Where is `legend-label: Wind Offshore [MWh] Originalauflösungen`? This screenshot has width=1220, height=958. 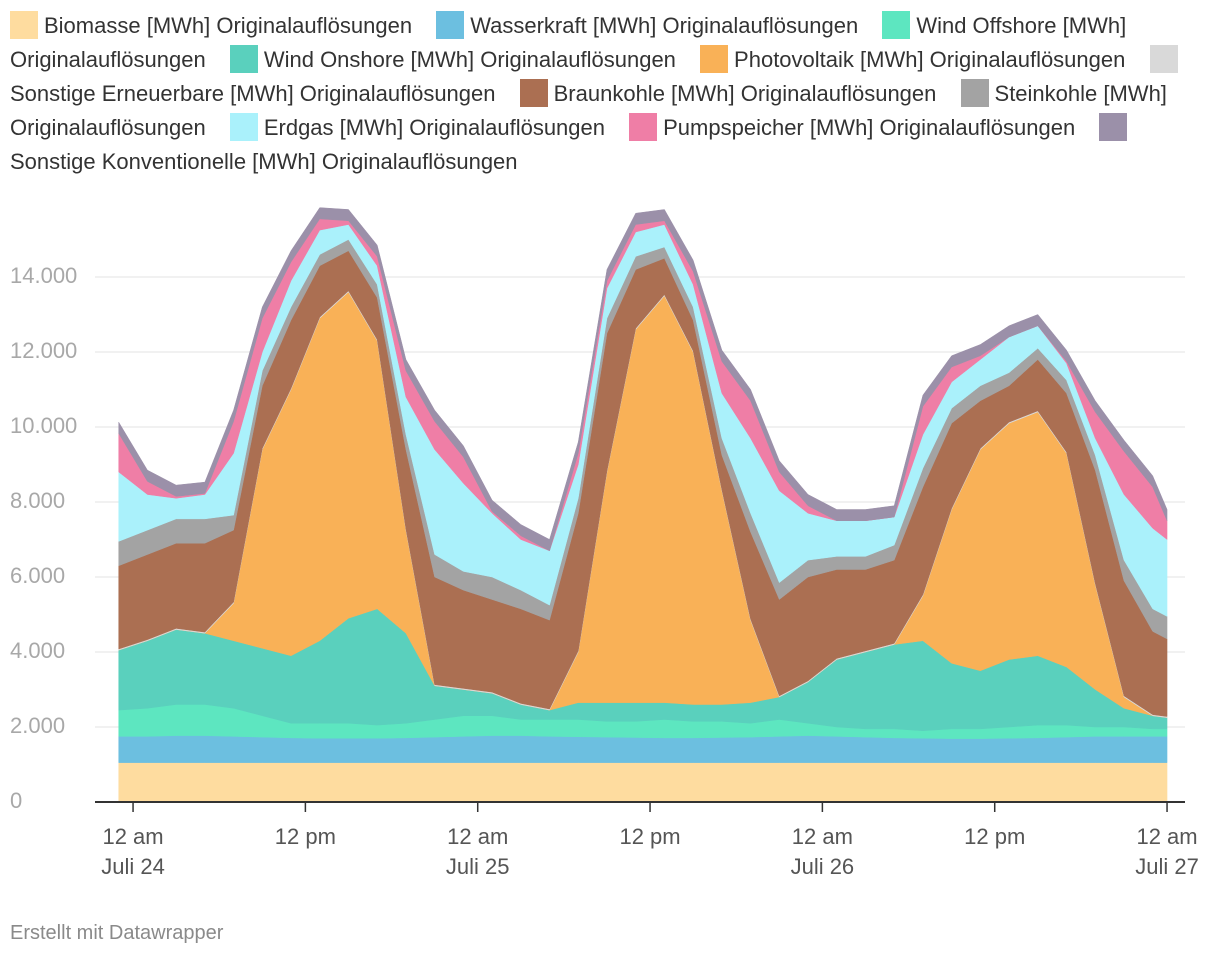 legend-label: Wind Offshore [MWh] Originalauflösungen is located at coordinates (568, 42).